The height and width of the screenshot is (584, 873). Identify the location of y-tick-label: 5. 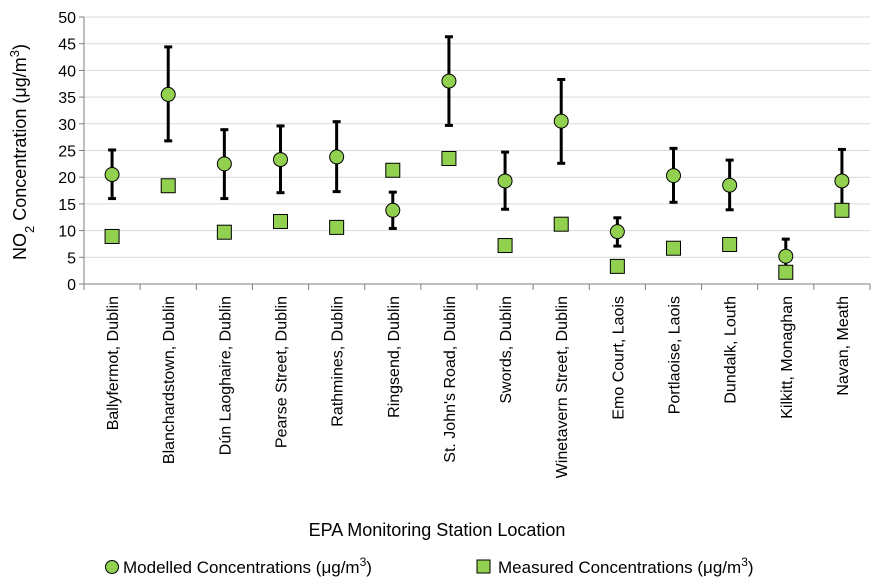
(71, 258).